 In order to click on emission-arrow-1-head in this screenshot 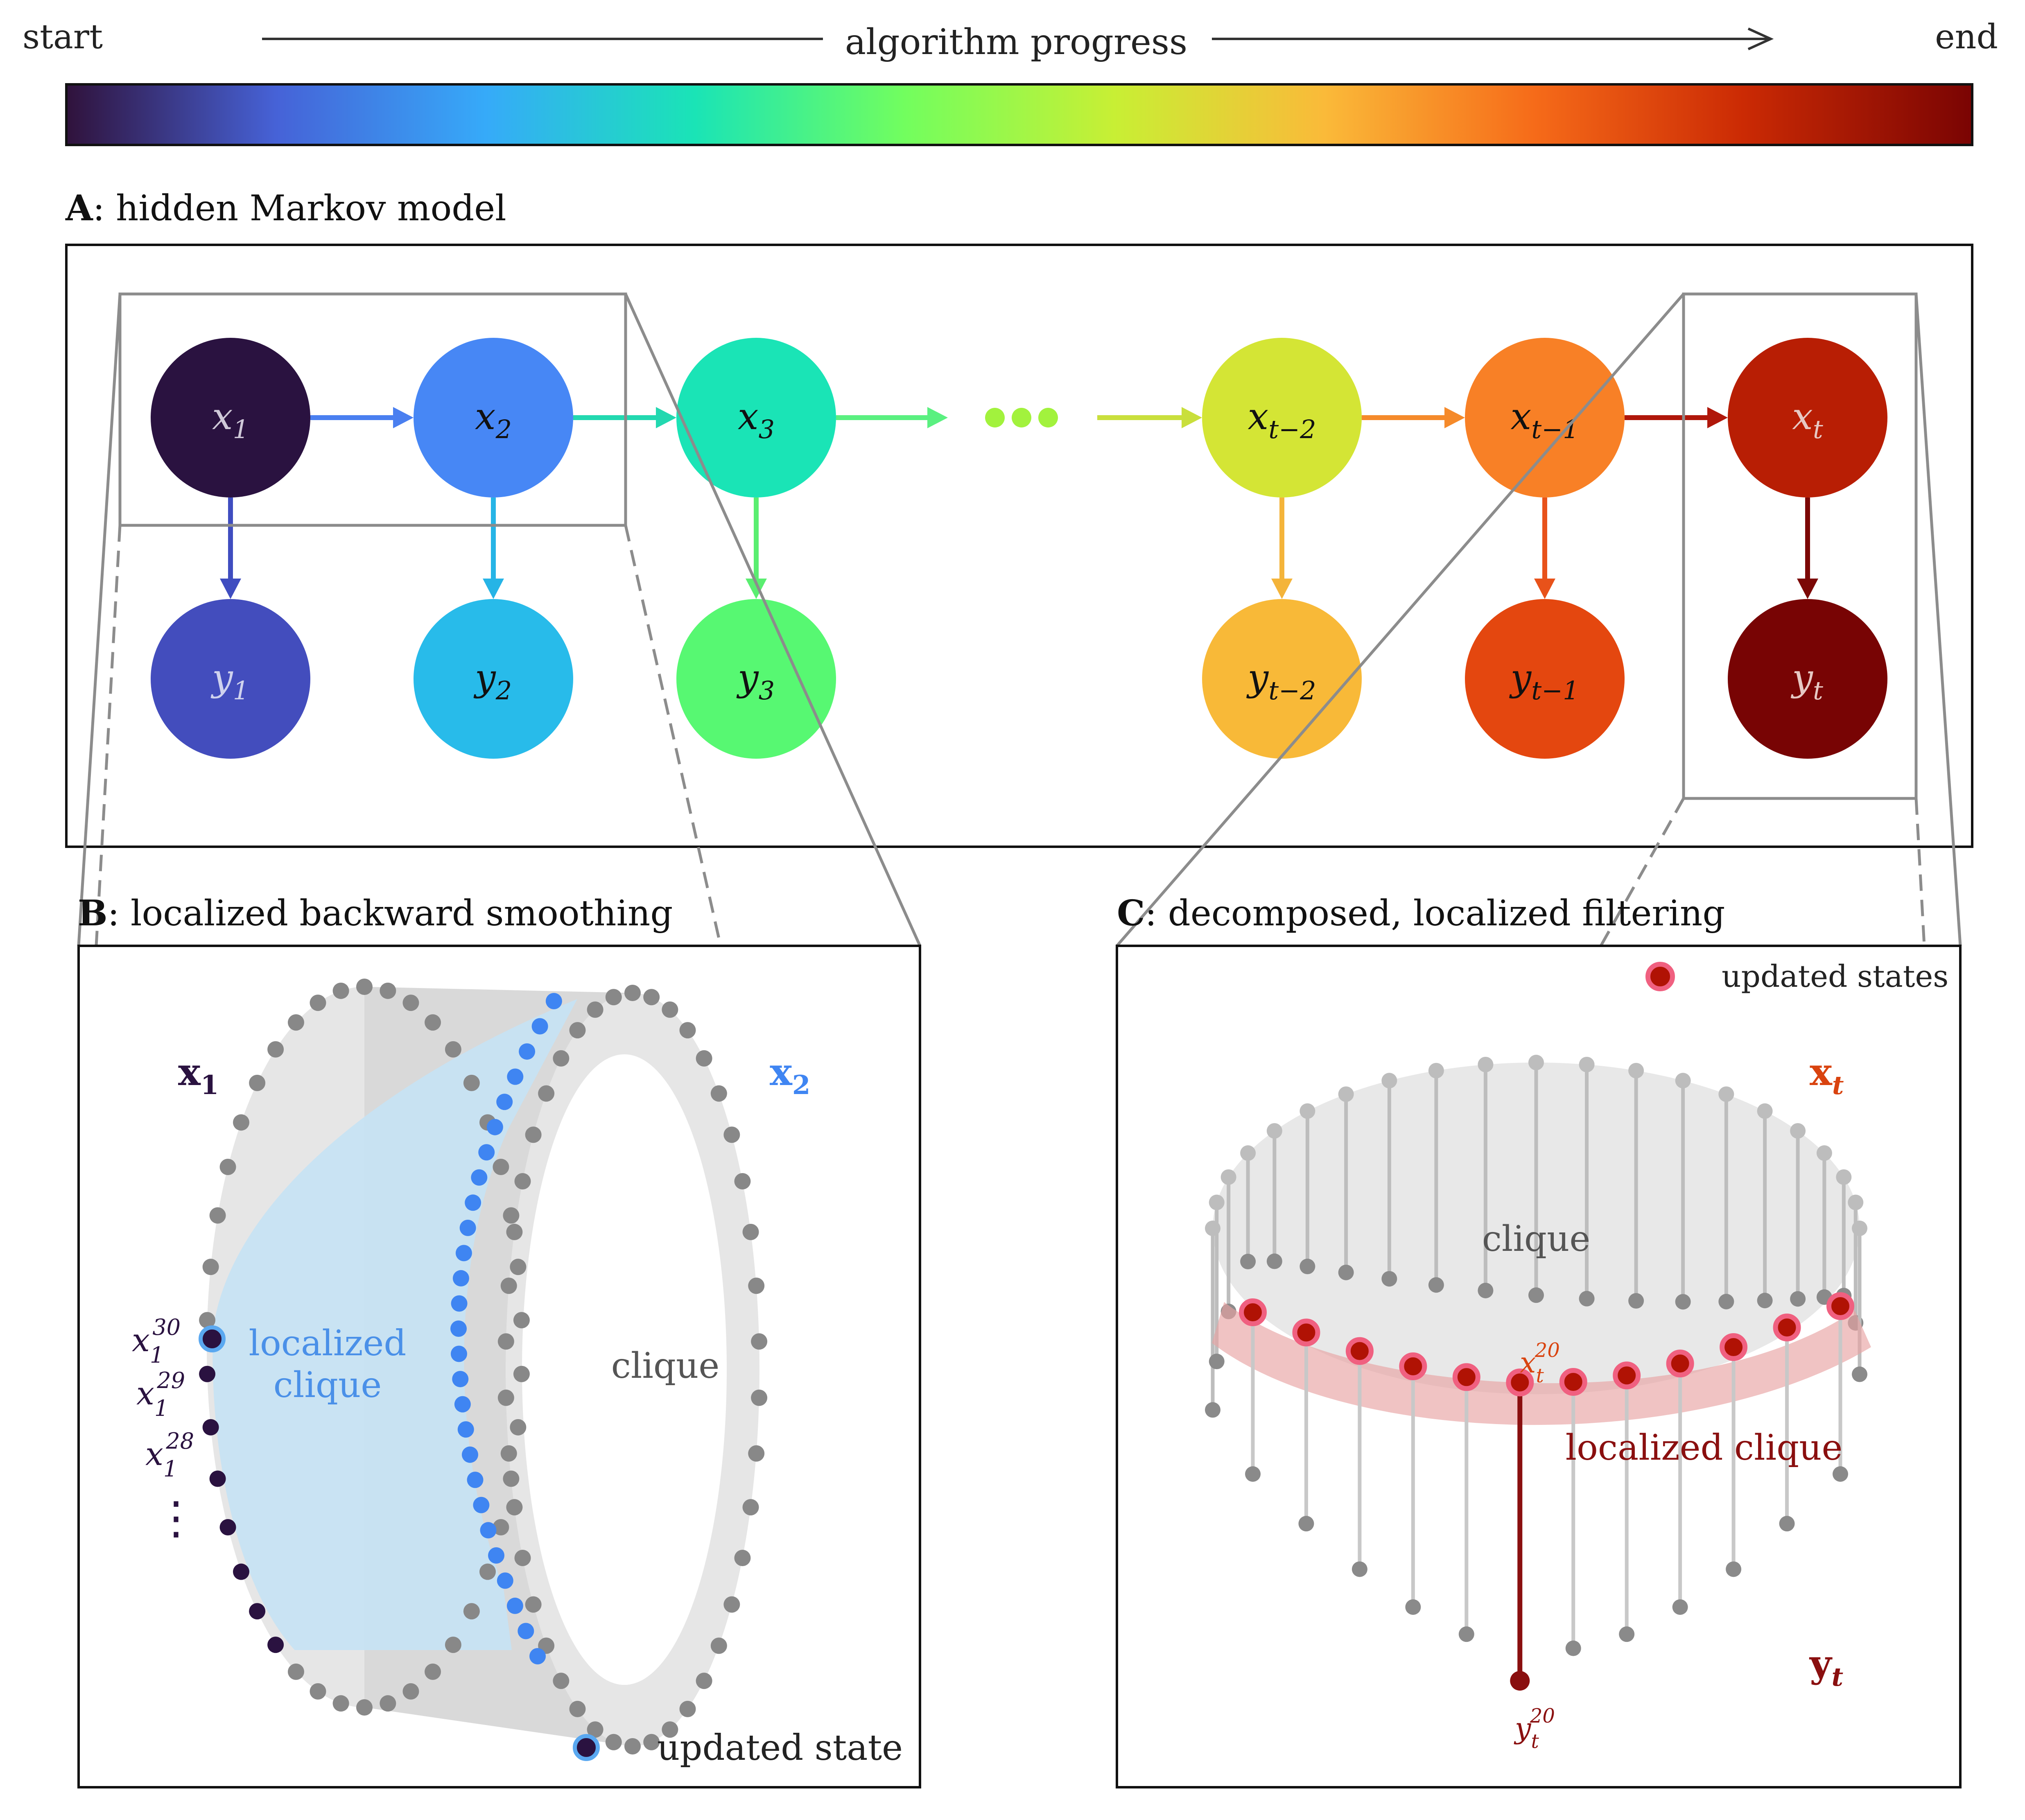, I will do `click(493, 589)`.